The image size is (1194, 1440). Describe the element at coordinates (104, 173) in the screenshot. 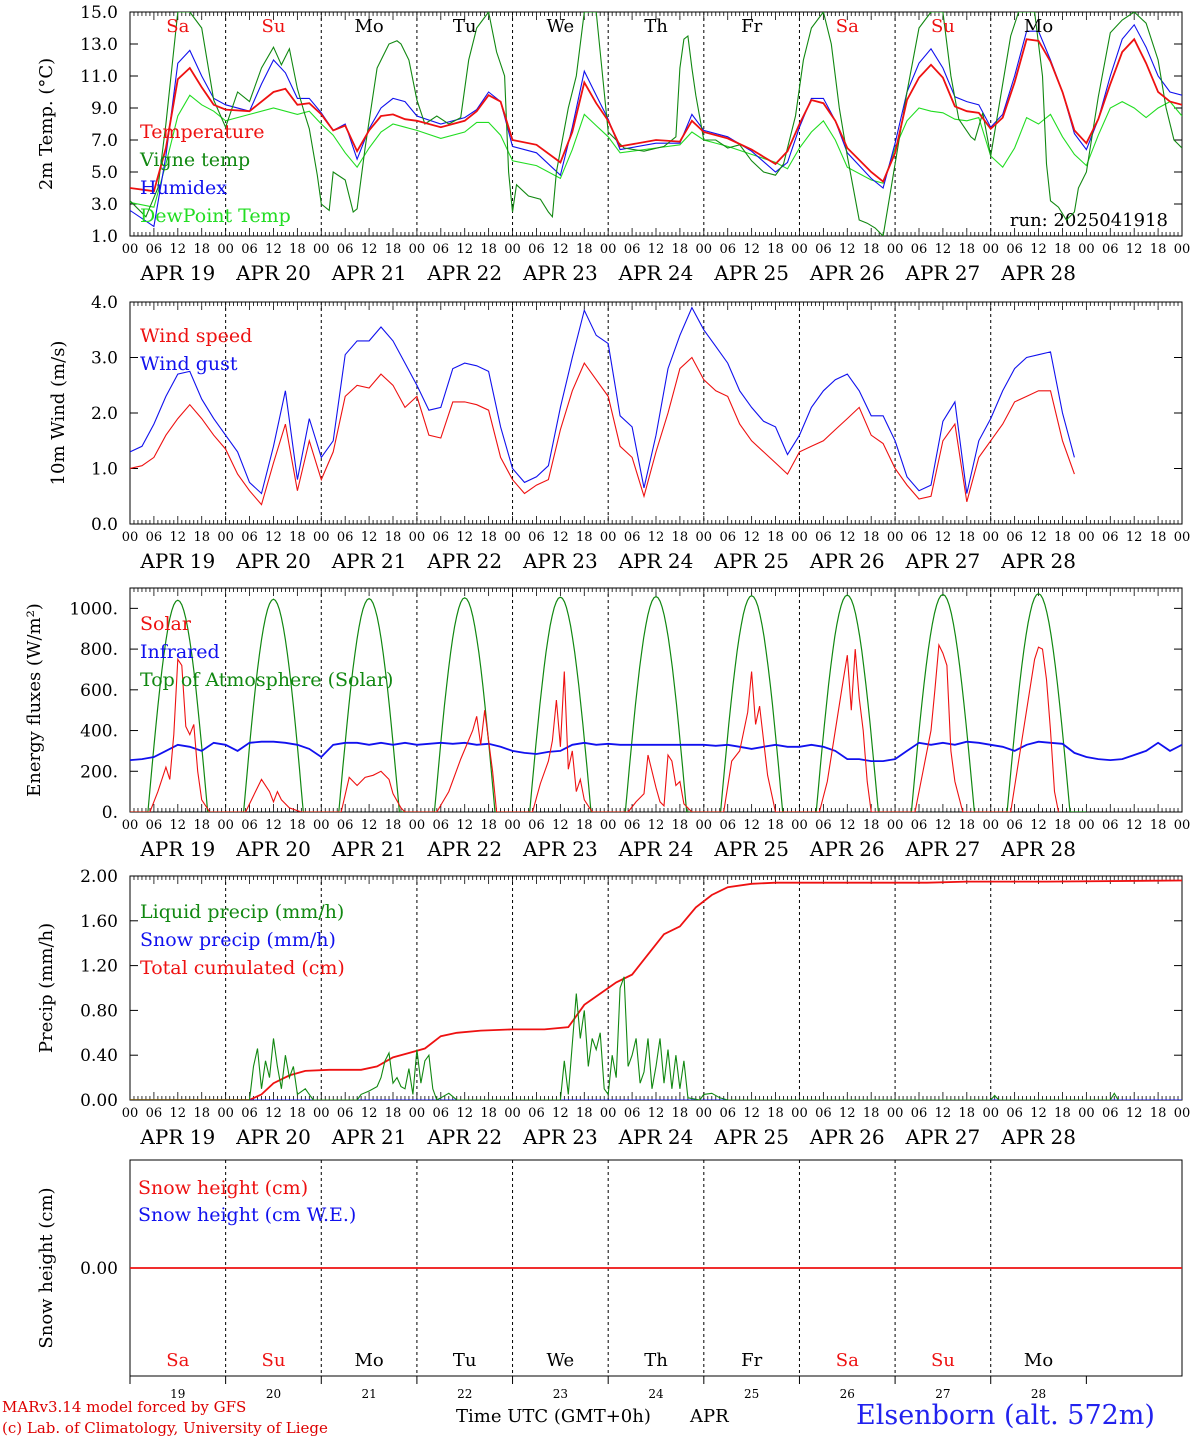

I see `y-tick-label: 5.0` at that location.